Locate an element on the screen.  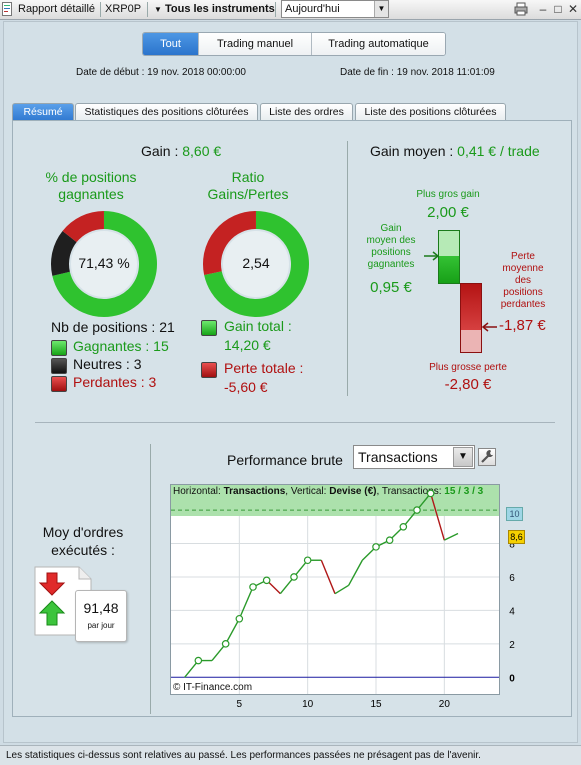
y-tick-label: 4 is located at coordinates (512, 611).